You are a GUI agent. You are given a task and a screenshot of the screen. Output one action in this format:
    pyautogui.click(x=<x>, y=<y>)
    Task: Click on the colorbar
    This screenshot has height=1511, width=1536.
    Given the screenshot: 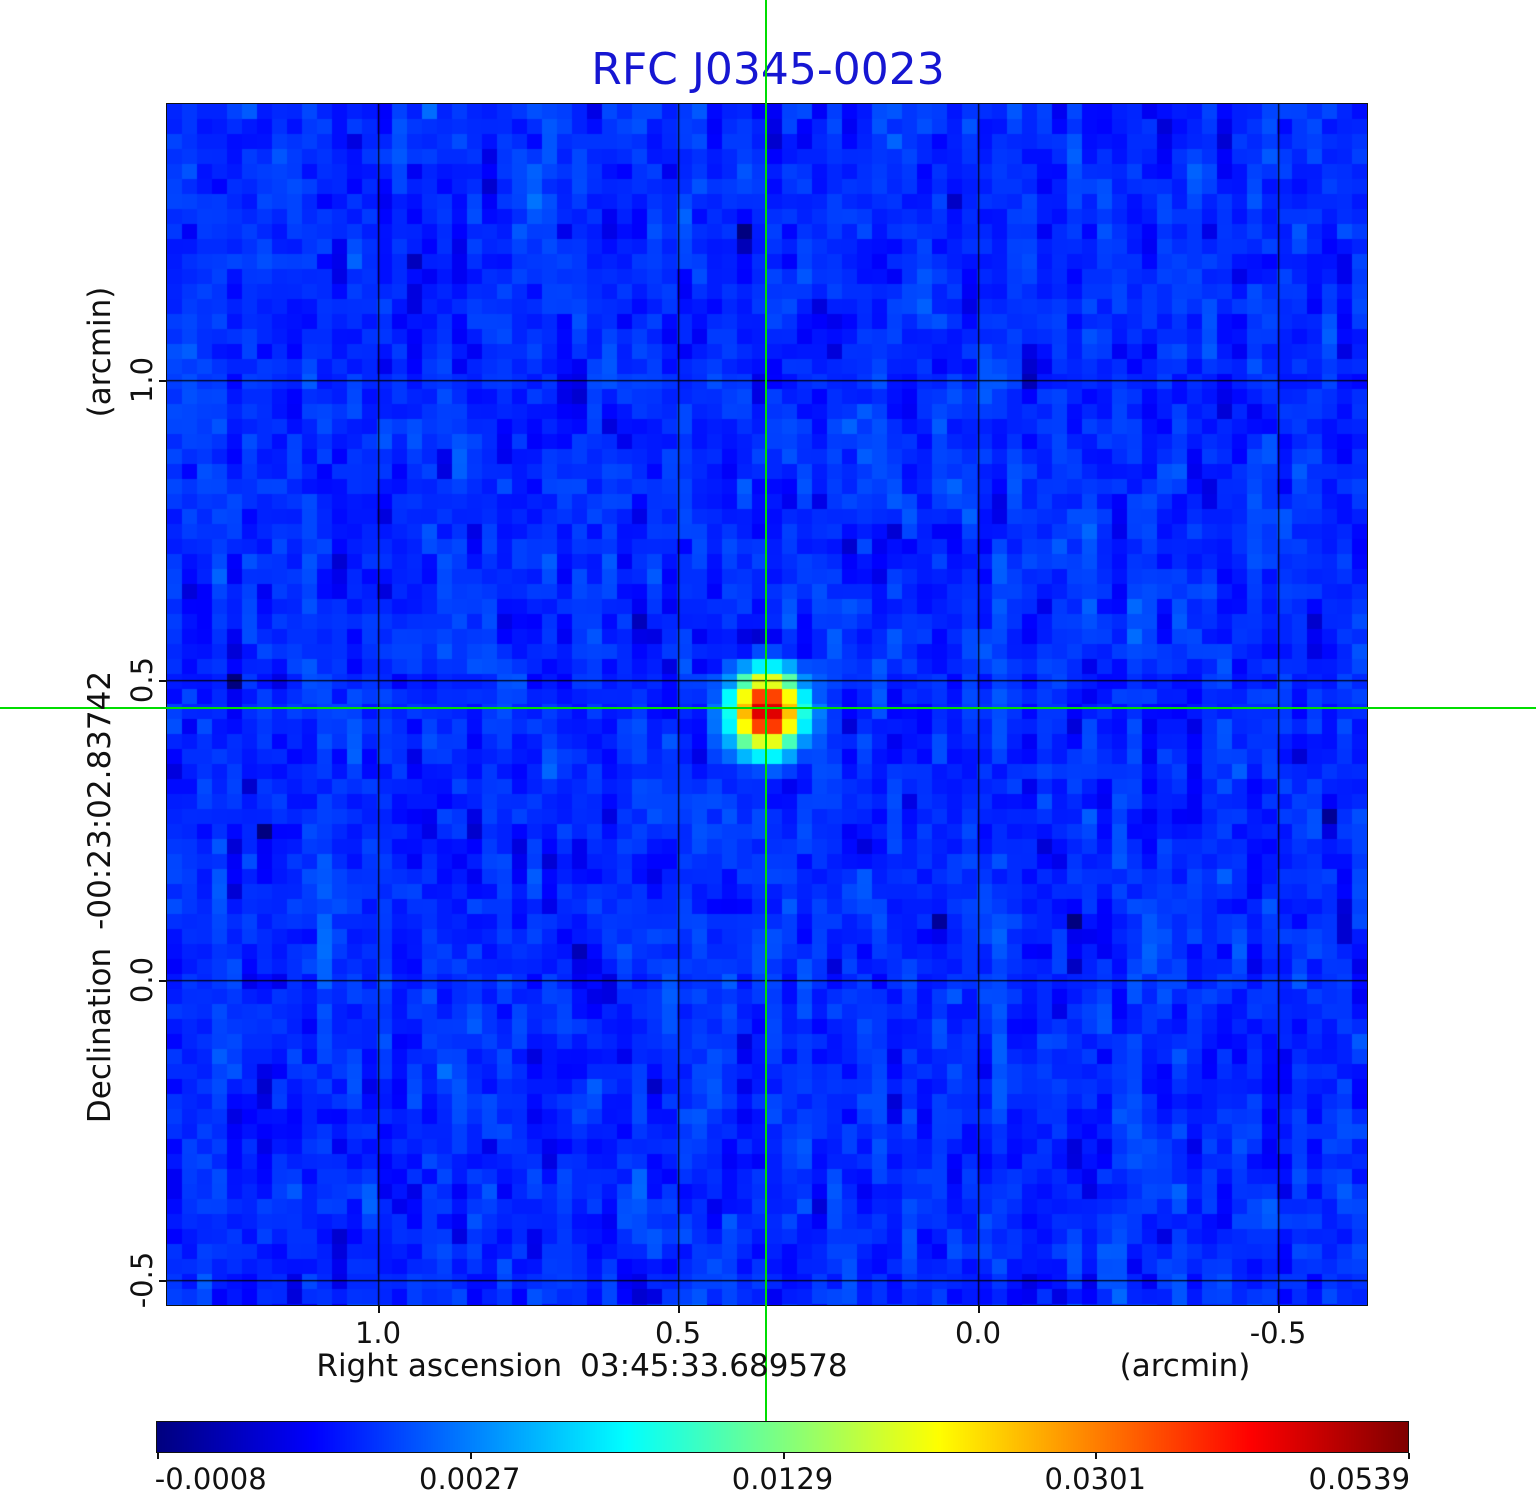 What is the action you would take?
    pyautogui.click(x=782, y=1437)
    